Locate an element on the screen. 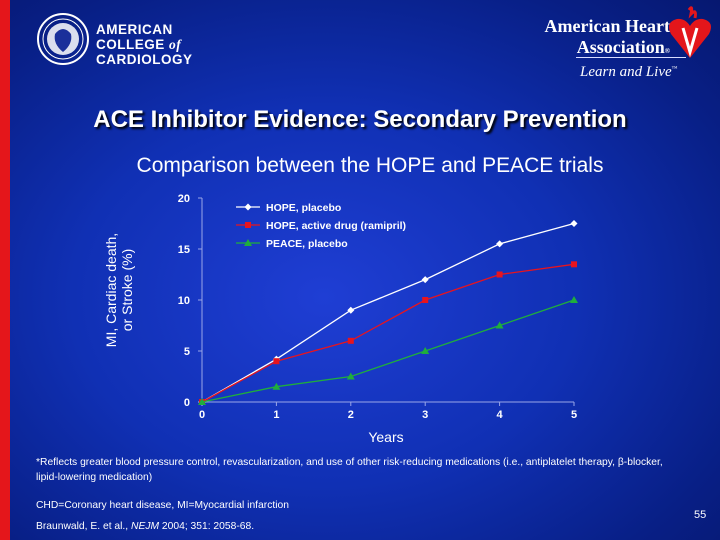 This screenshot has height=540, width=720. acc-college-word: COLLEGE is located at coordinates (133, 44).